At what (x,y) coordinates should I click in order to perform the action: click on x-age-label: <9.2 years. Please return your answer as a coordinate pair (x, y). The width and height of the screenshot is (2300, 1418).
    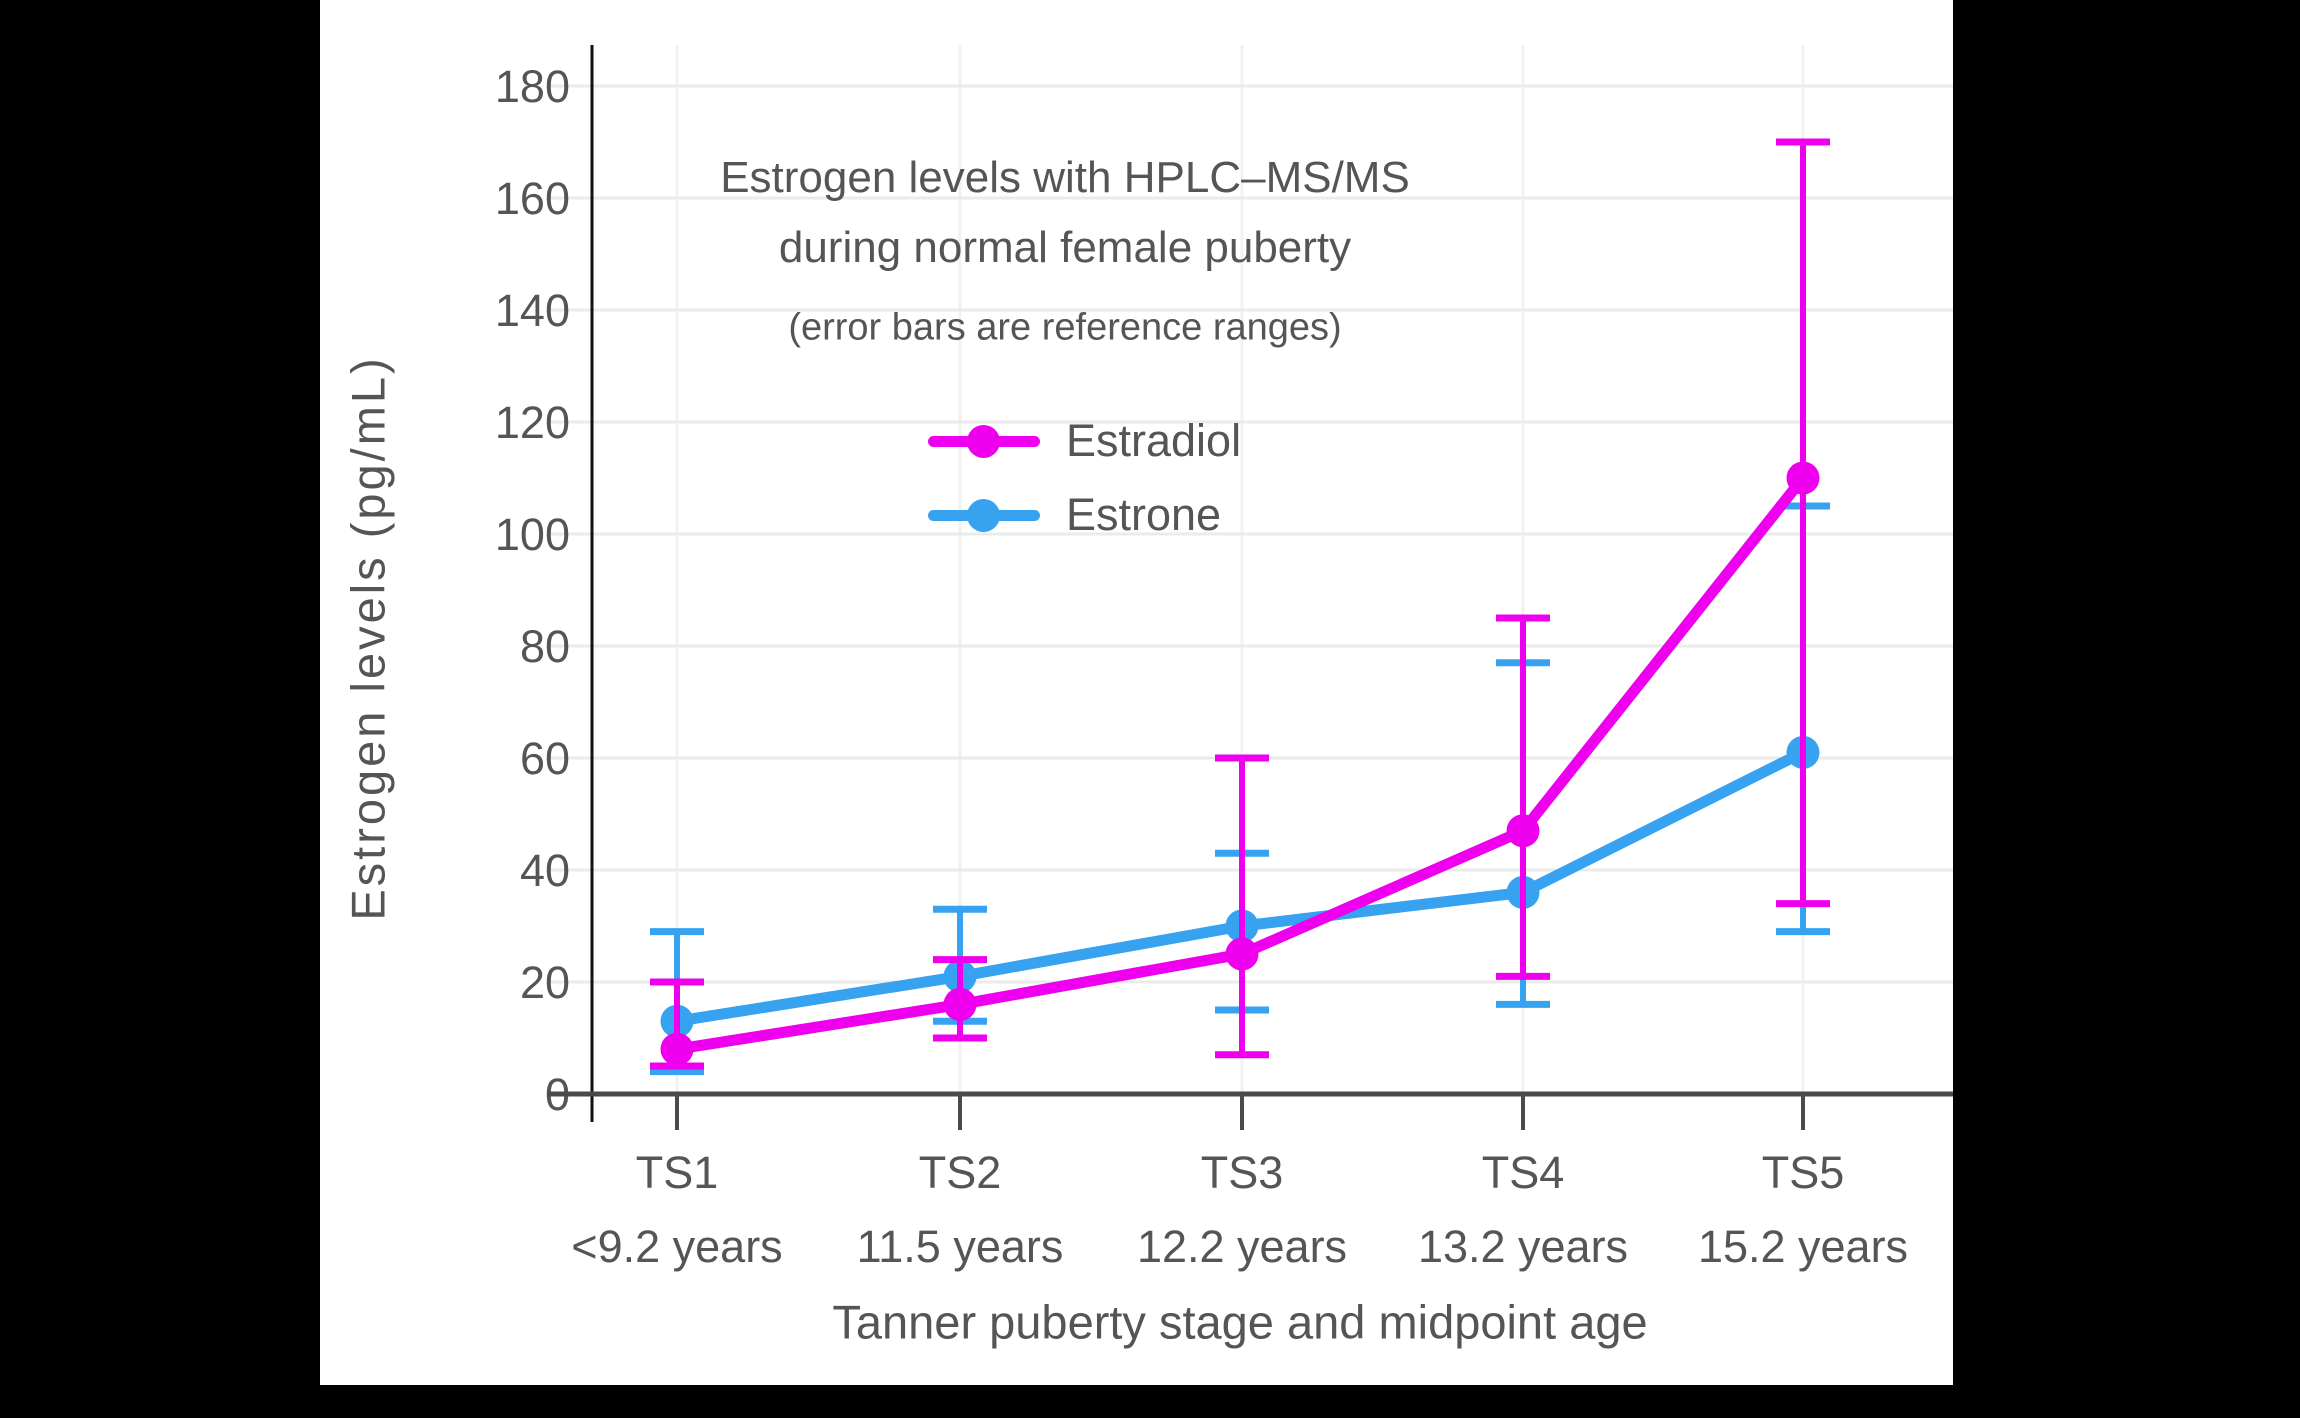
    Looking at the image, I should click on (676, 1246).